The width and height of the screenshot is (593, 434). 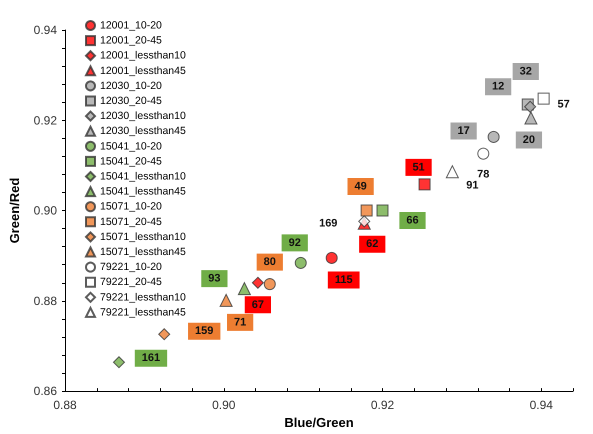 I want to click on legend-label: 12001_lessthan10, so click(x=143, y=56).